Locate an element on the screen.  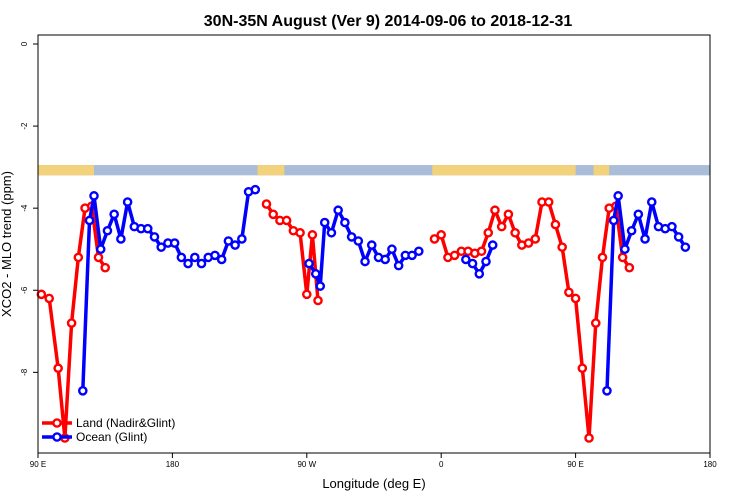
series-line is located at coordinates (73, 322).